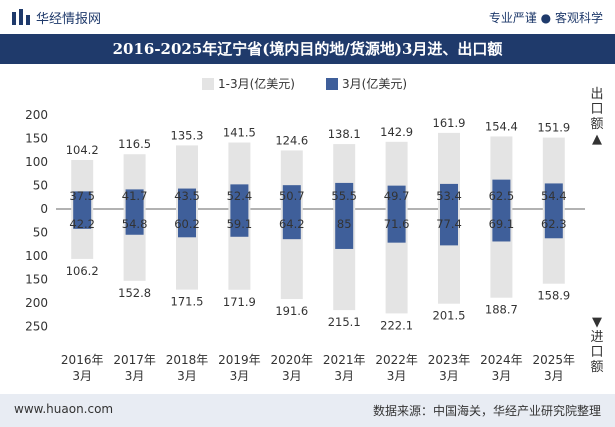 The height and width of the screenshot is (427, 615). I want to click on data-label-3-export: 54.4, so click(554, 196).